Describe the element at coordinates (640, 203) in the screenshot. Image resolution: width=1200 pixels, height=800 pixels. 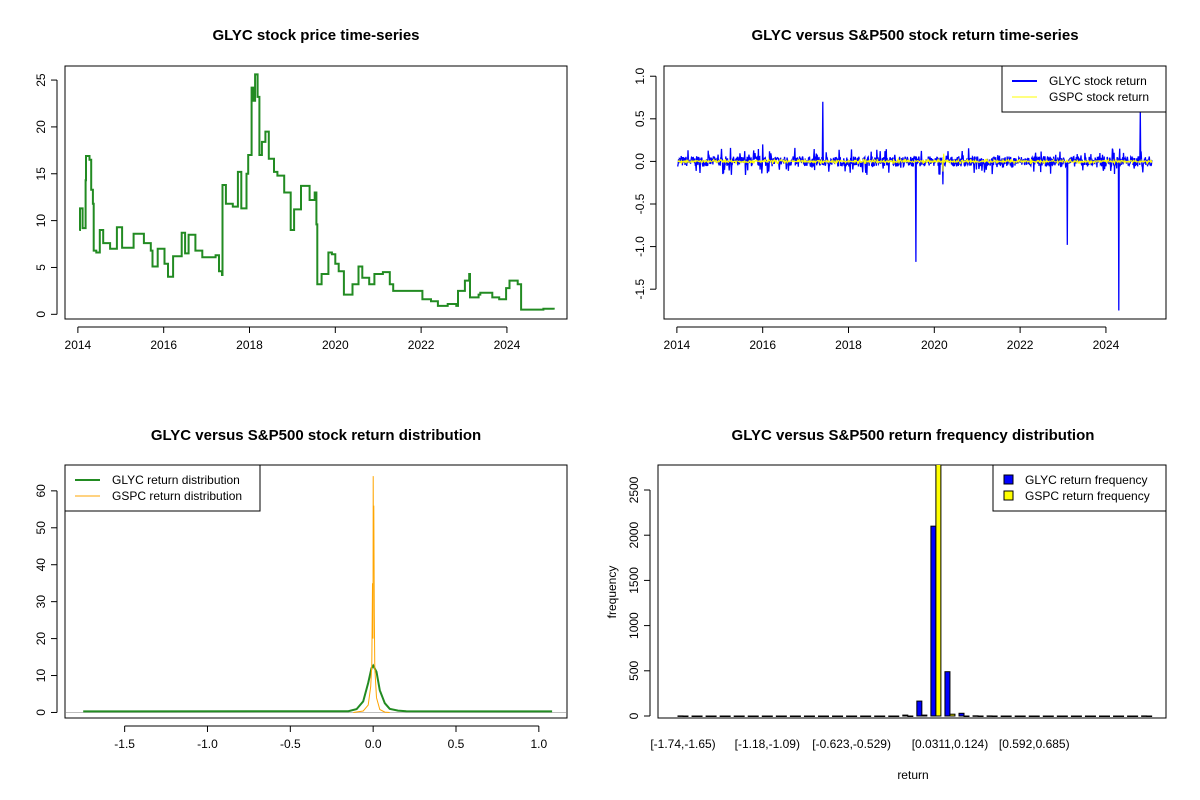
I see `y-tick-label: -0.5` at that location.